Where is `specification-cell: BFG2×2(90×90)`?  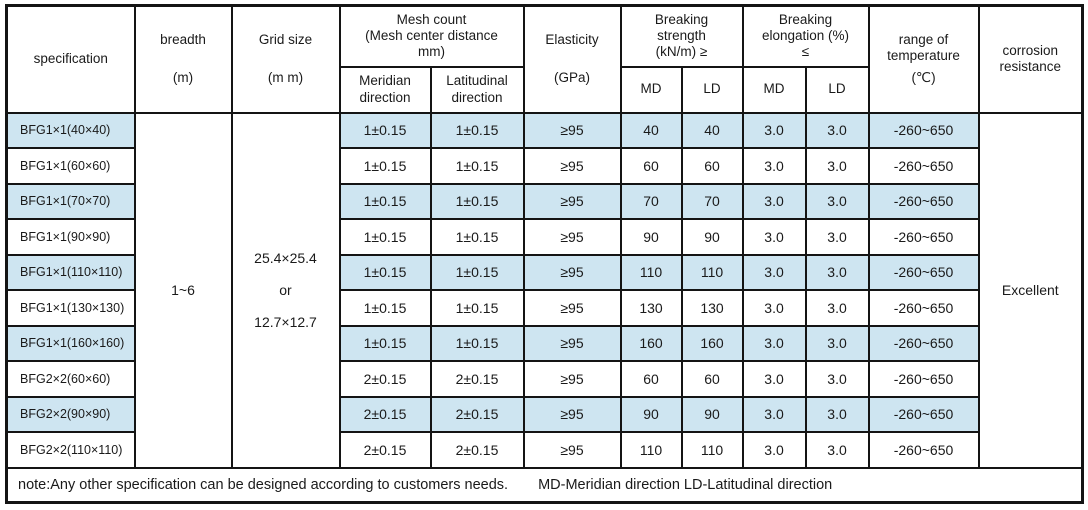 specification-cell: BFG2×2(90×90) is located at coordinates (70, 414).